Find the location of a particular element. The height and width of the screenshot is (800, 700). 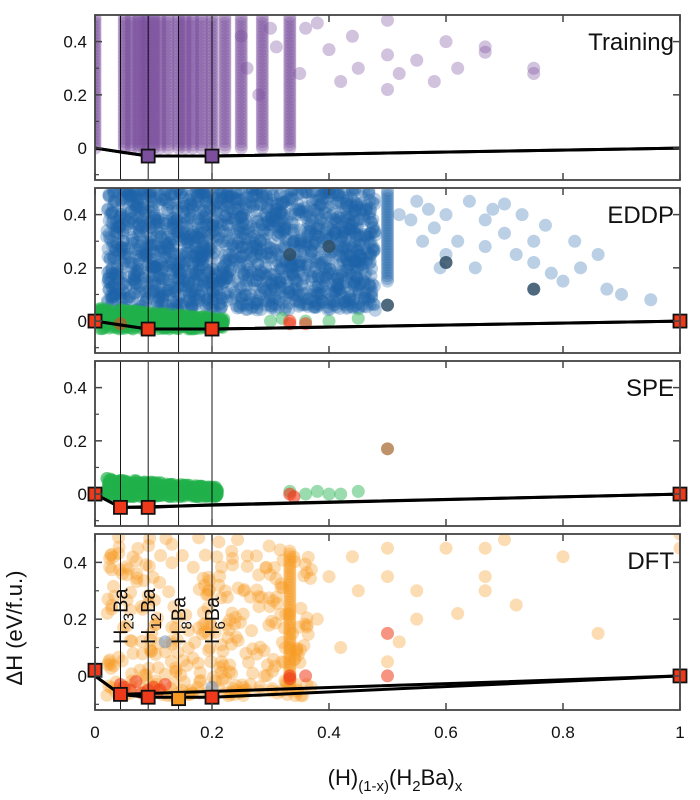

compound-label: H8Ba is located at coordinates (182, 620).